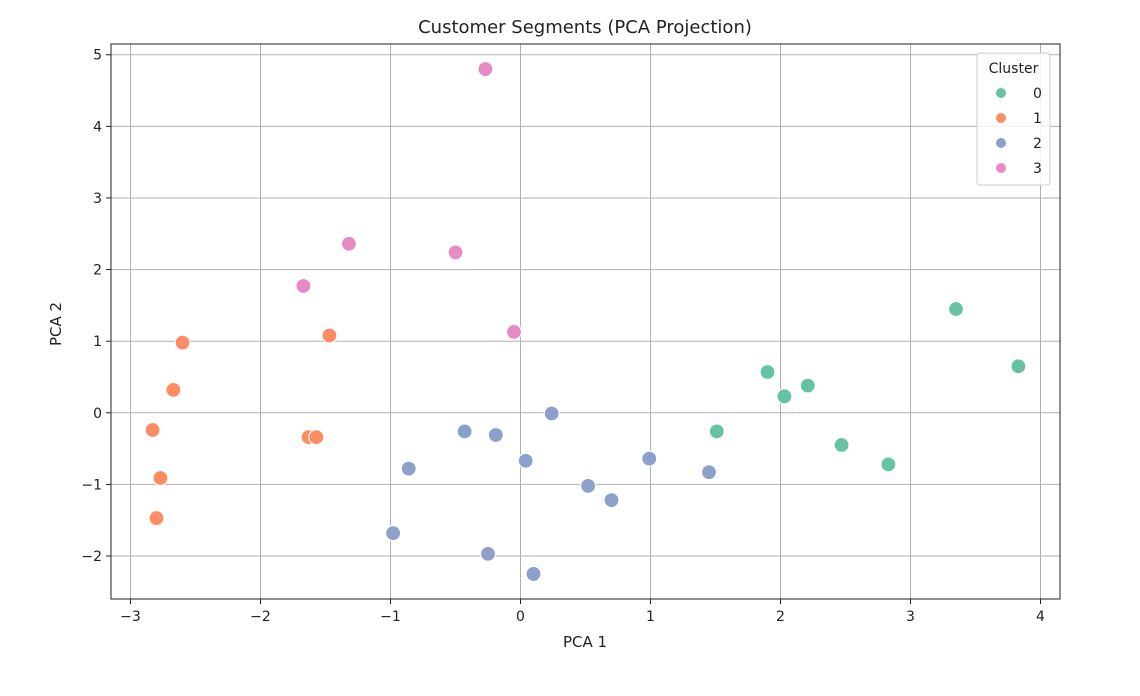 The image size is (1140, 696). I want to click on x-tick-label: 1, so click(650, 617).